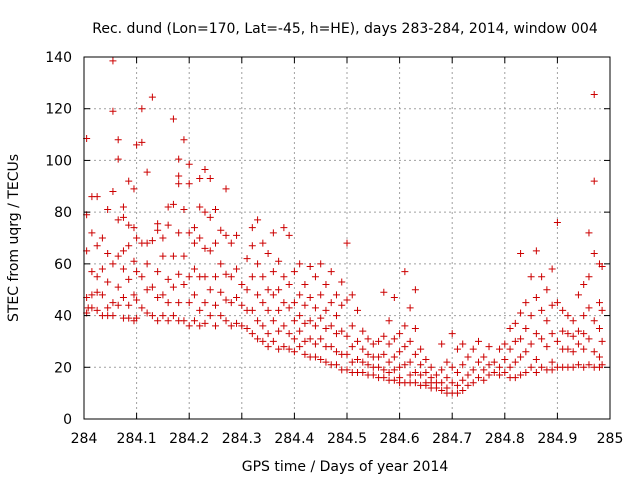 Image resolution: width=640 pixels, height=480 pixels. I want to click on x-tick-label: 284.4, so click(294, 439).